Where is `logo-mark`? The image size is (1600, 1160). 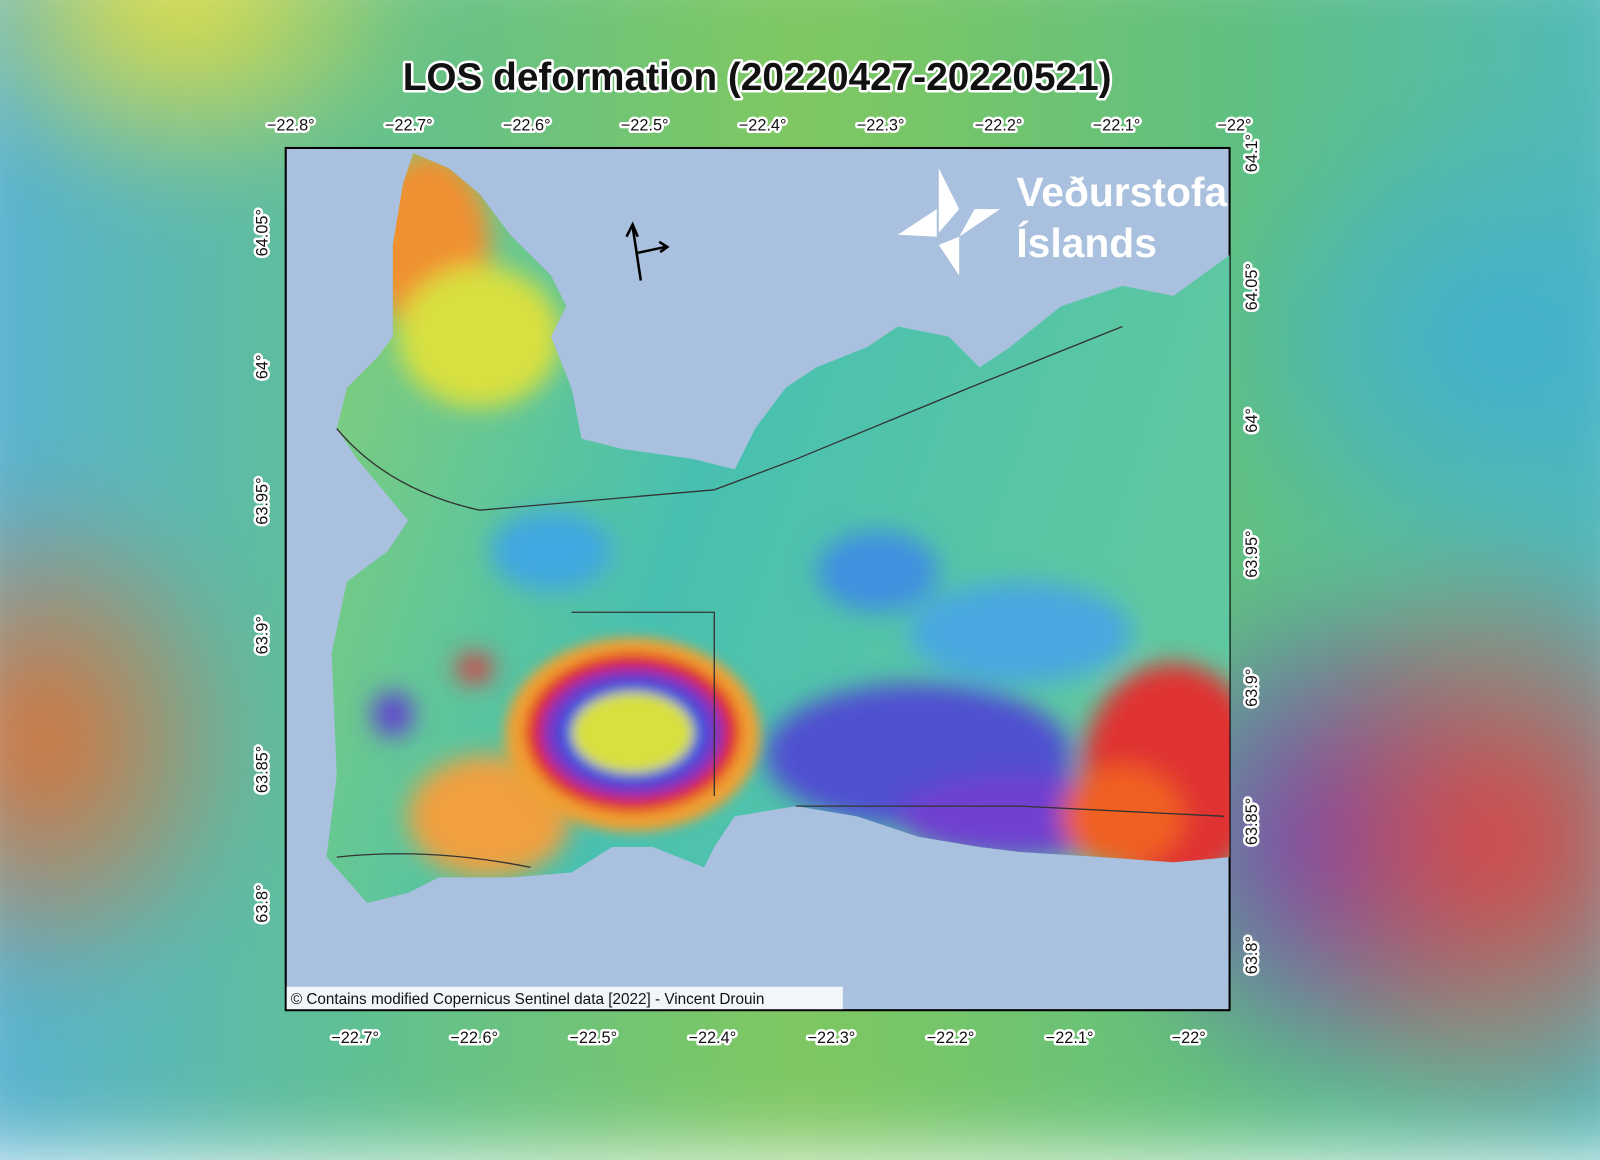 logo-mark is located at coordinates (948, 222).